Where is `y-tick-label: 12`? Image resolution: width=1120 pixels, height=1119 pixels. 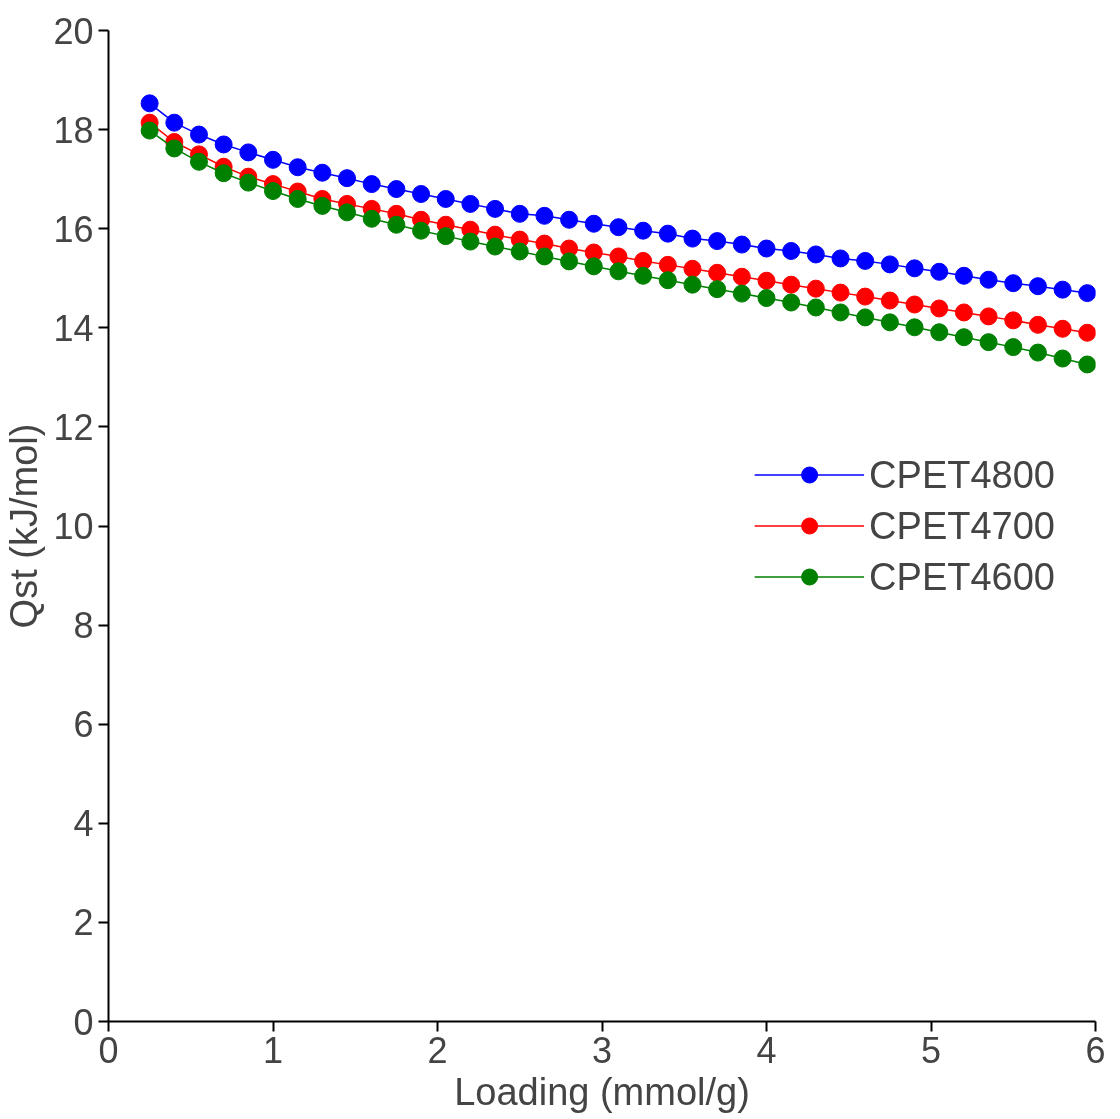
y-tick-label: 12 is located at coordinates (73, 427).